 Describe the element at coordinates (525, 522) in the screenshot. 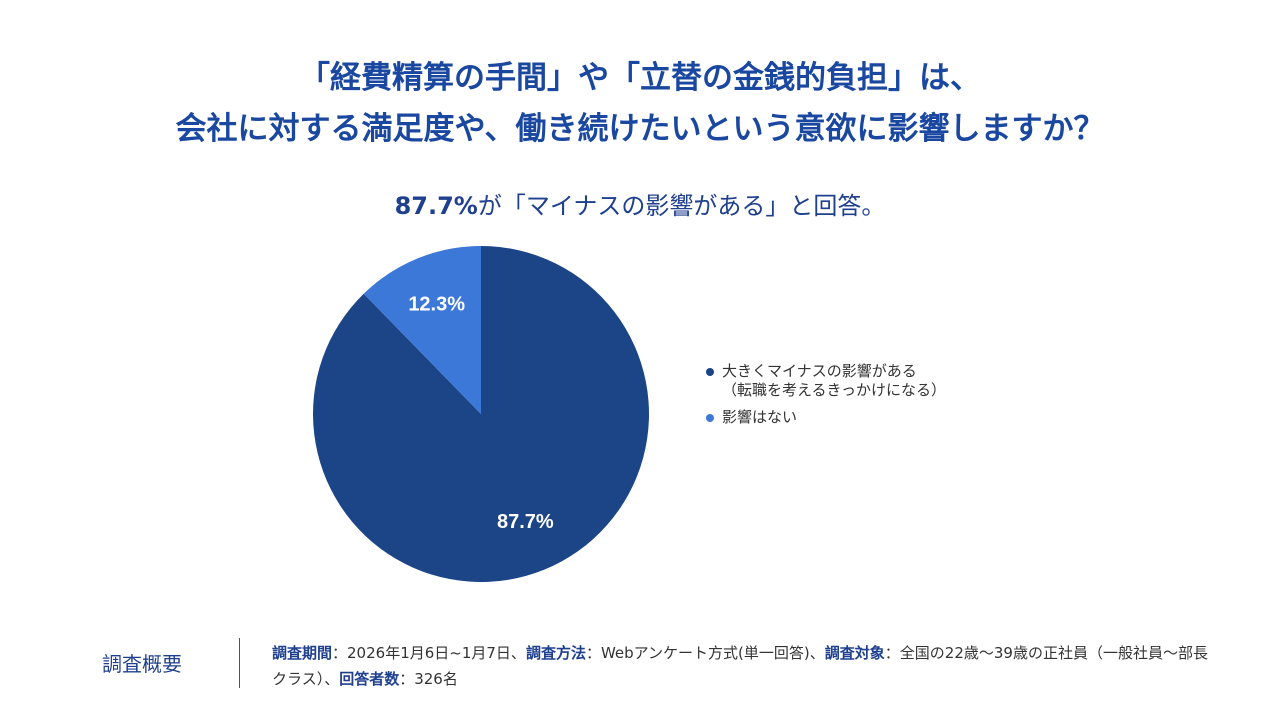

I see `value-label: 87.7%` at that location.